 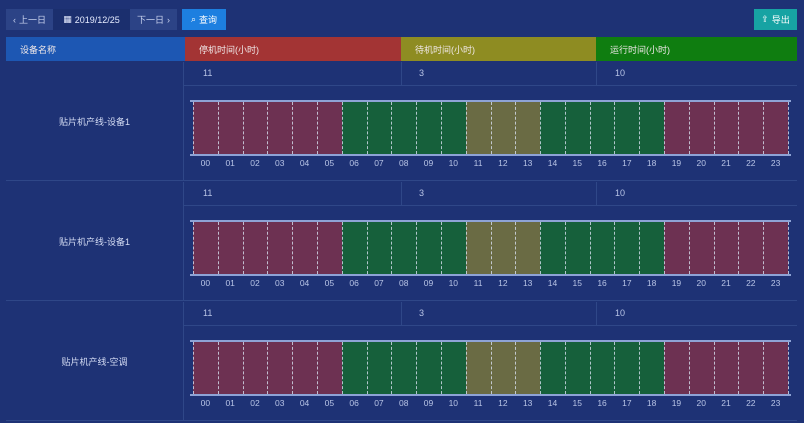 I want to click on hour-label: 22, so click(x=751, y=403).